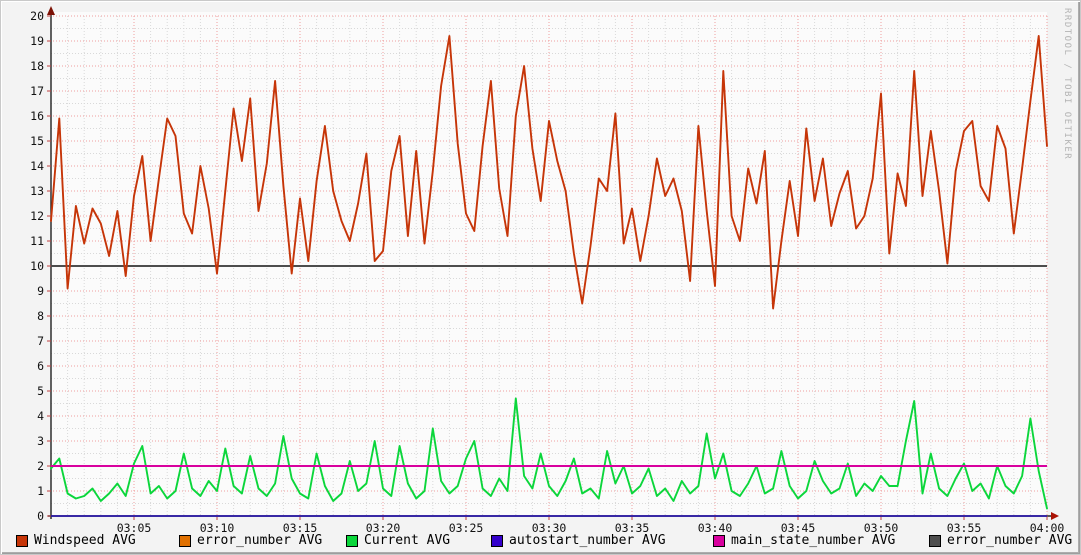  I want to click on x-tick-label: 03:35, so click(632, 528).